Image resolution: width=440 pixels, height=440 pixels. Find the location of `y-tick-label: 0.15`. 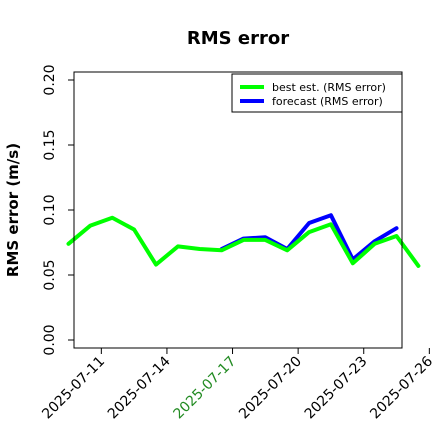

y-tick-label: 0.15 is located at coordinates (50, 144).